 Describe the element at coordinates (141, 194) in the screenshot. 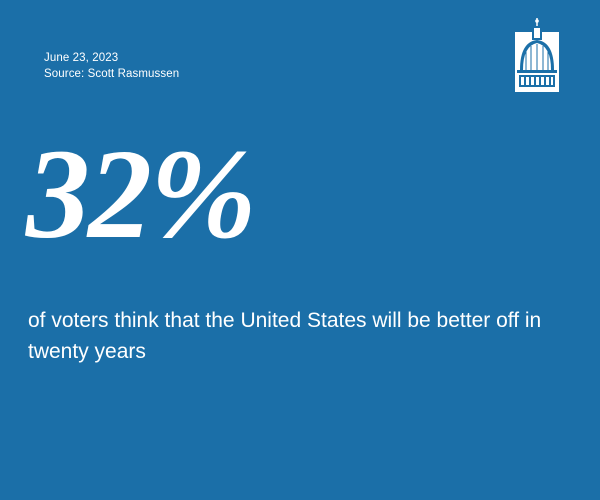

I see `headline-percentage: 32%` at that location.